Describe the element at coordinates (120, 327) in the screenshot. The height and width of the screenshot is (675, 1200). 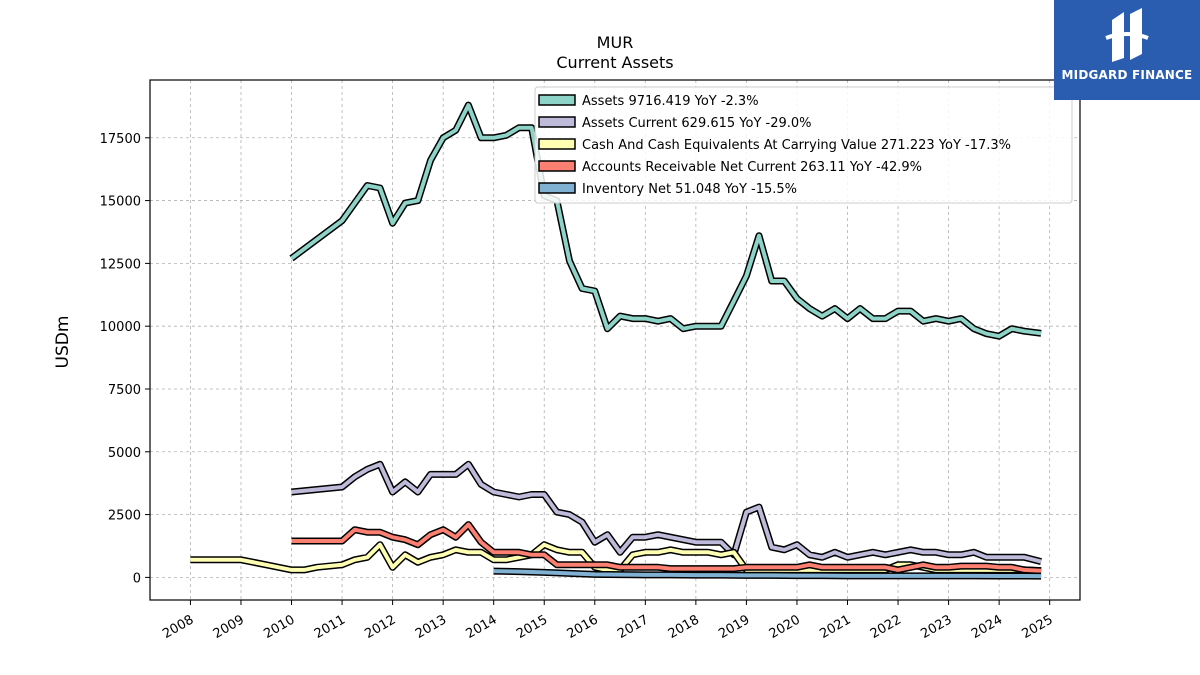
I see `y-tick-label: 10000` at that location.